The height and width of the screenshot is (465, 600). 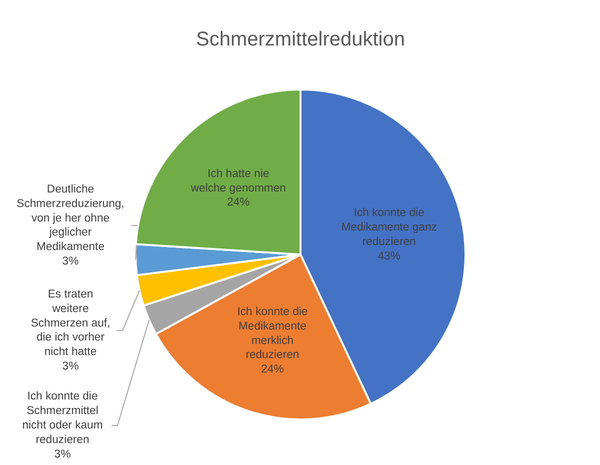 What do you see at coordinates (70, 323) in the screenshot?
I see `slice-label: Es traten weitere Schmerzen auf, die ich vorher nicht hatte` at bounding box center [70, 323].